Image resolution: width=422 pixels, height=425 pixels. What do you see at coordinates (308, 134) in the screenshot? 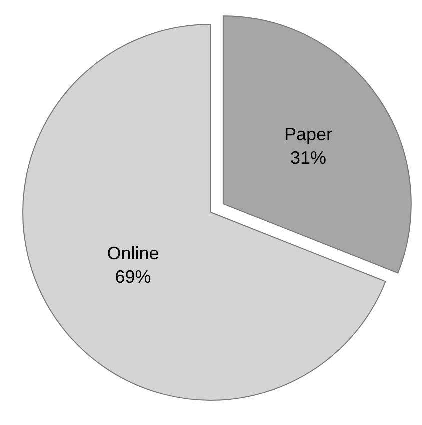
I see `slice-label: Paper` at bounding box center [308, 134].